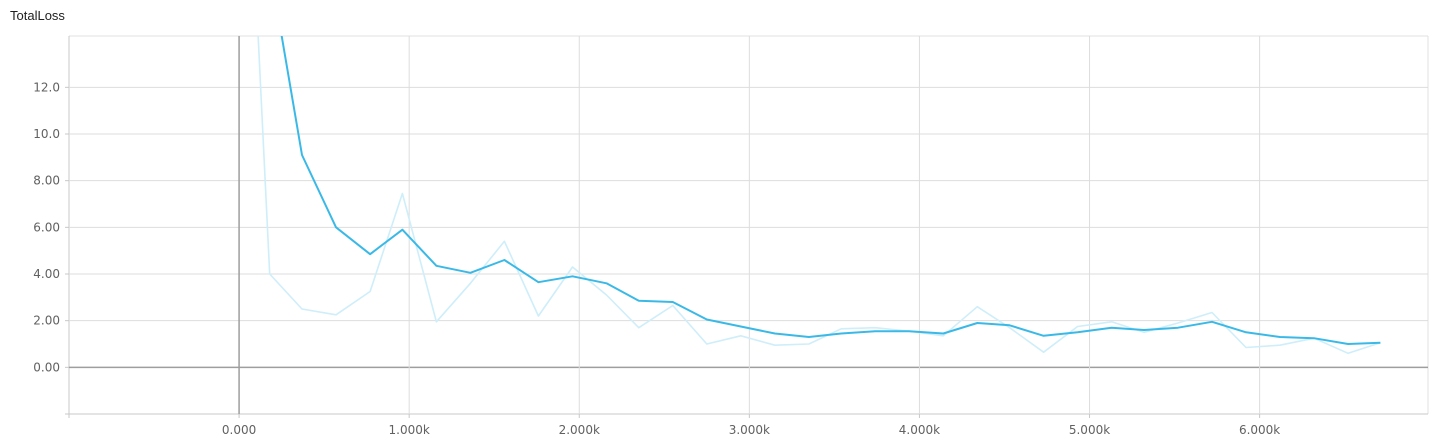 The width and height of the screenshot is (1441, 443). Describe the element at coordinates (46, 274) in the screenshot. I see `y-tick-label: 4.00` at that location.